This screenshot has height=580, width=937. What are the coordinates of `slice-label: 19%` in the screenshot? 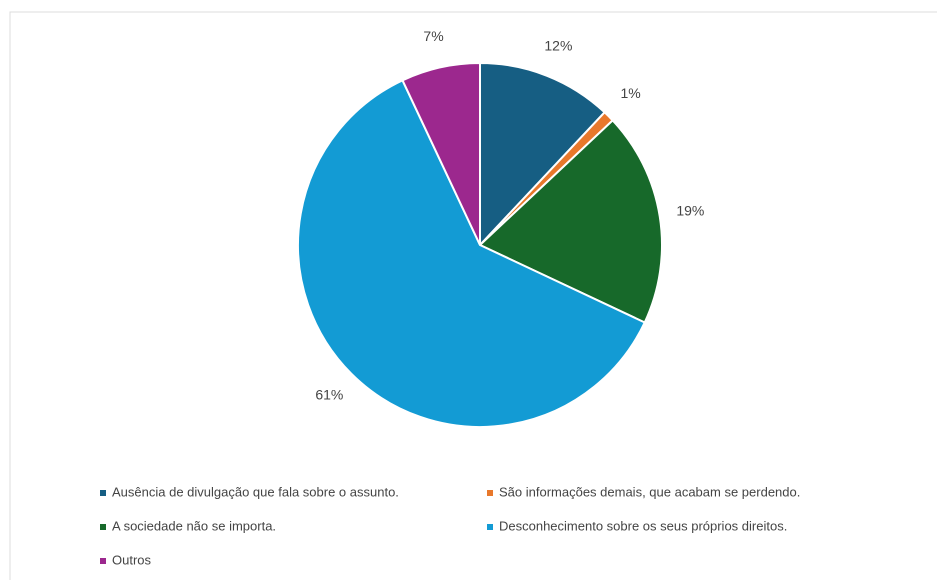 It's located at (690, 210).